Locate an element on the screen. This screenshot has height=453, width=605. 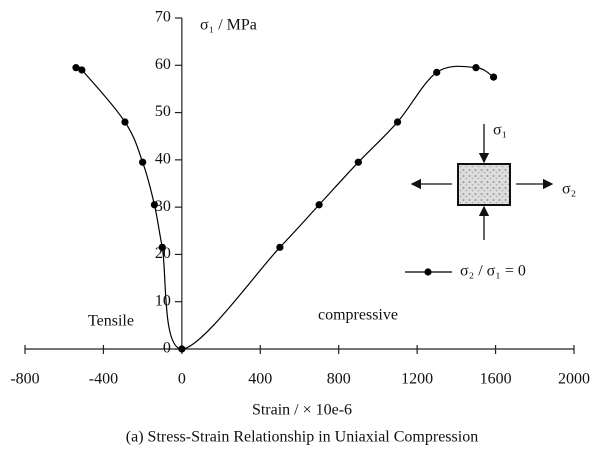
x-tick-label: 2000 is located at coordinates (574, 379).